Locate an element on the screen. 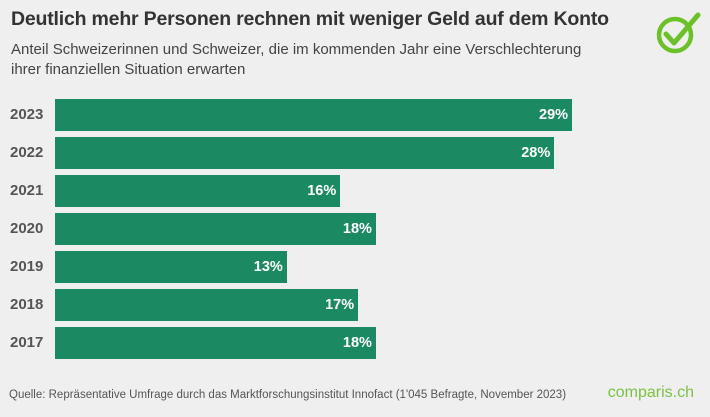  bar-2021: 16% is located at coordinates (198, 191).